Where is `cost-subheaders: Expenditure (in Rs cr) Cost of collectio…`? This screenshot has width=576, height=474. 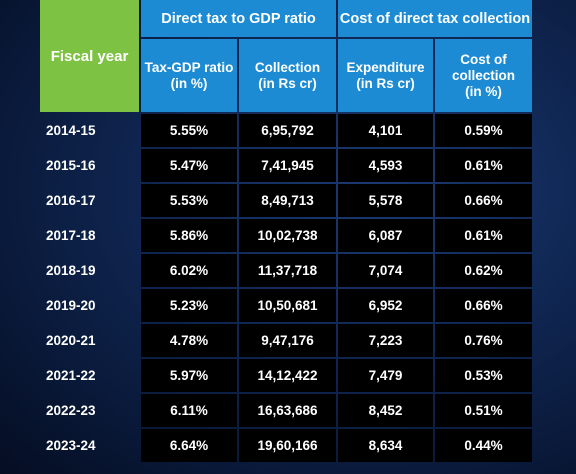 cost-subheaders: Expenditure (in Rs cr) Cost of collectio… is located at coordinates (435, 75).